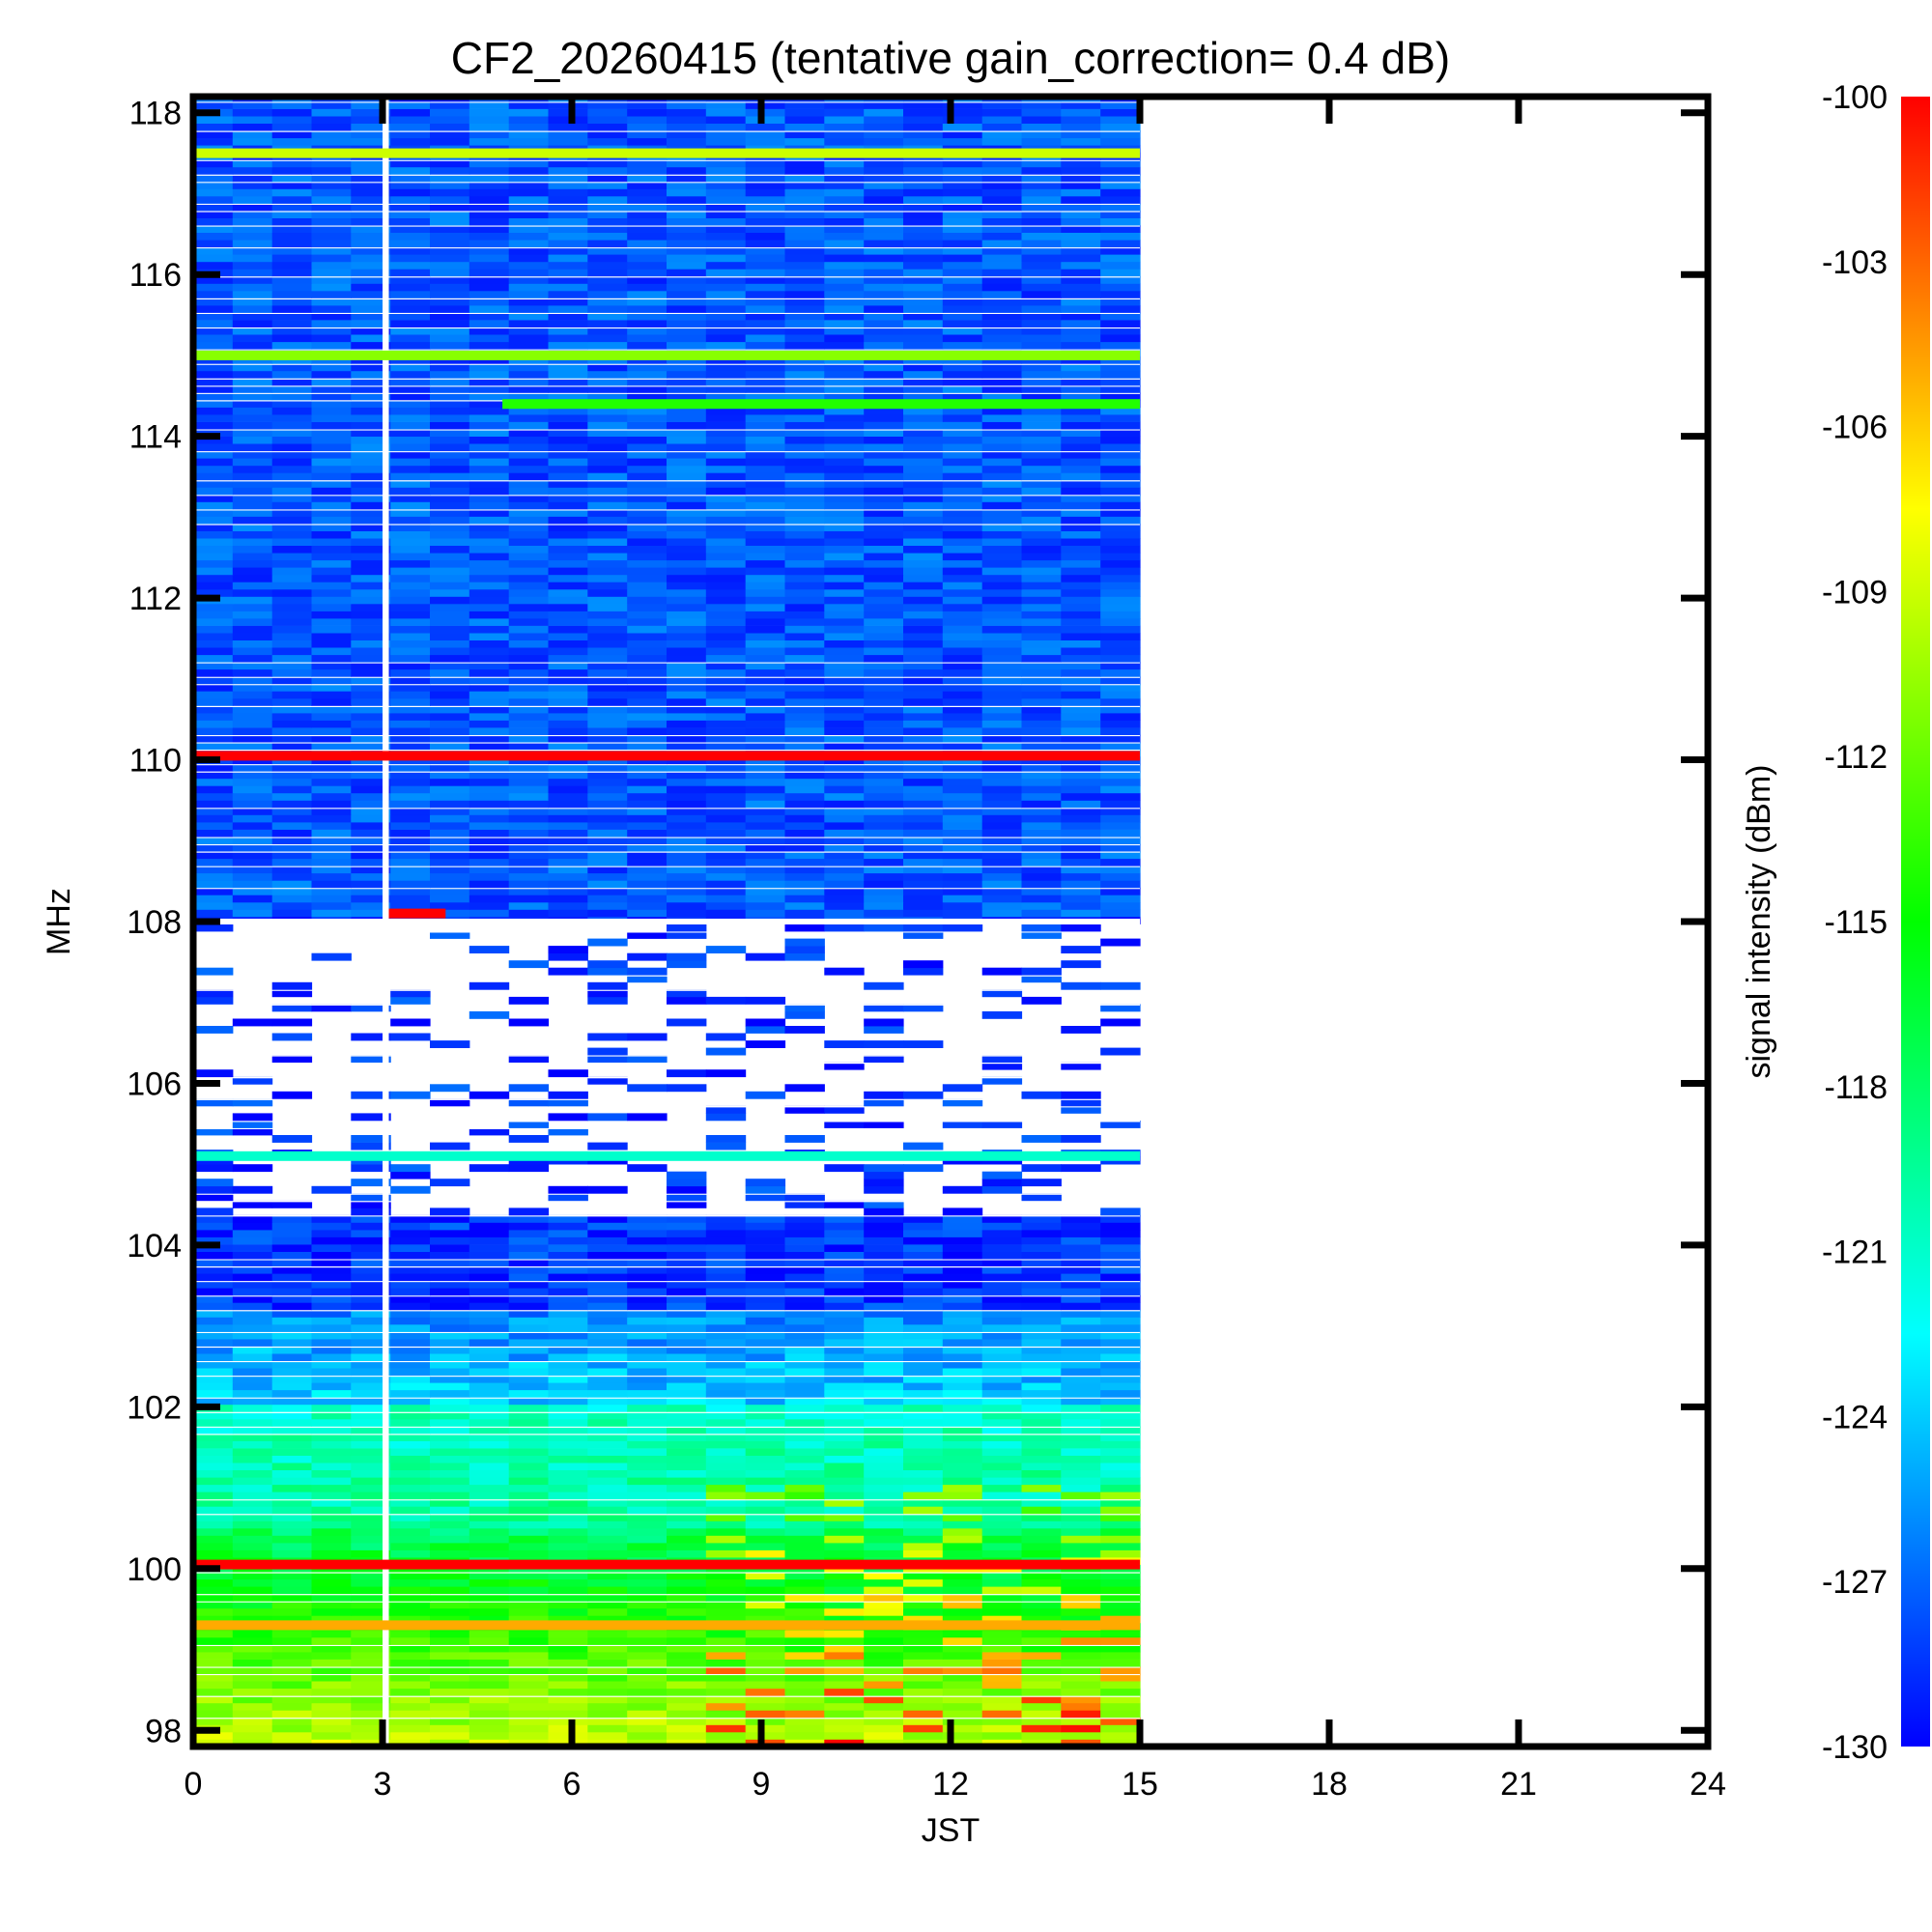  I want to click on y-tick-label: 98, so click(163, 1731).